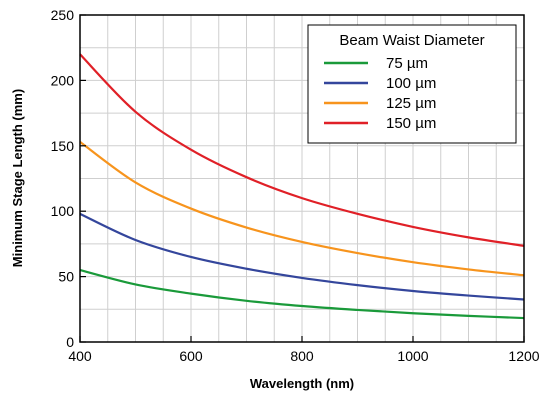 This screenshot has height=397, width=549. What do you see at coordinates (63, 146) in the screenshot?
I see `y-tick-label: 150` at bounding box center [63, 146].